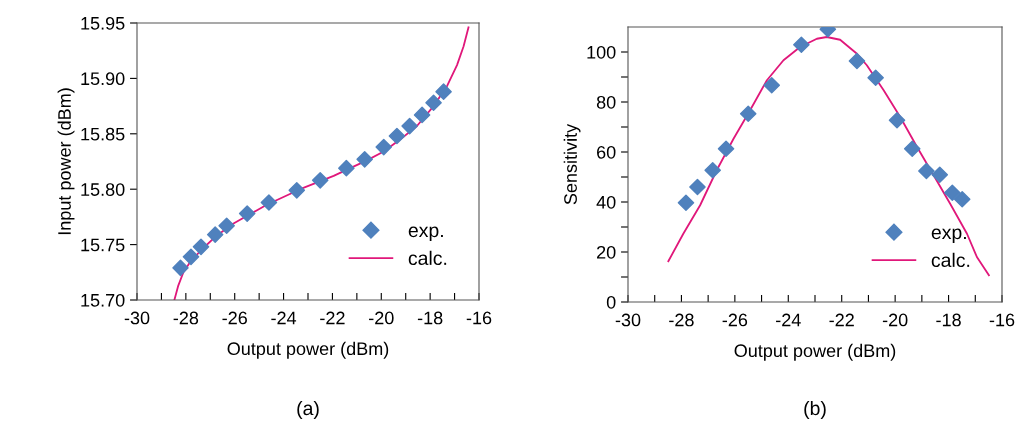 Image resolution: width=1021 pixels, height=424 pixels. Describe the element at coordinates (103, 189) in the screenshot. I see `y-tick-label: 15.80` at that location.